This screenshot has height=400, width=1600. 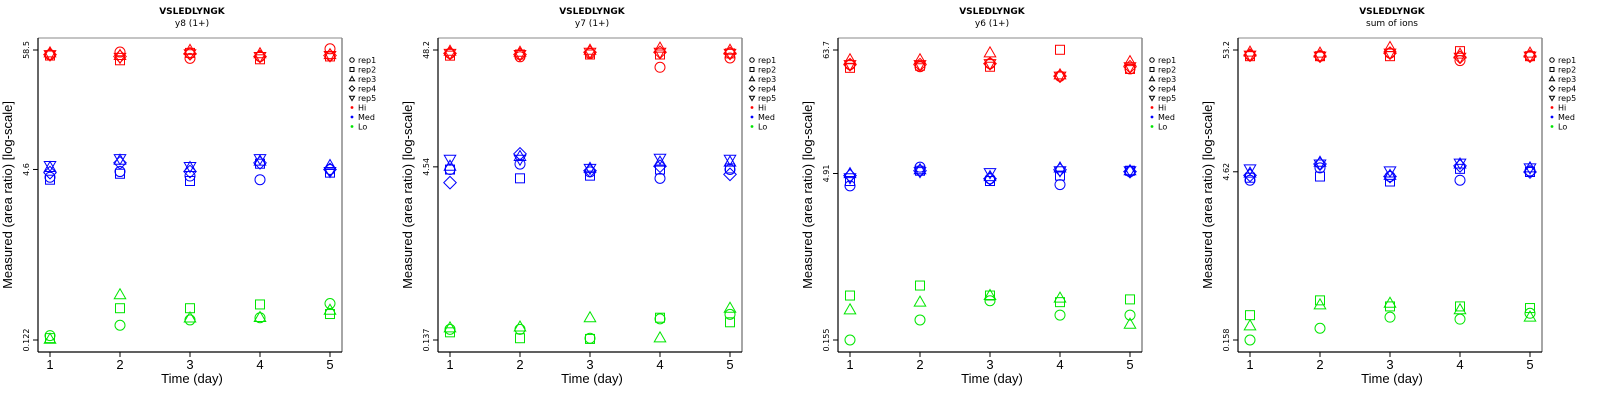 I want to click on chart-subtitle: sum of ions, so click(x=1392, y=24).